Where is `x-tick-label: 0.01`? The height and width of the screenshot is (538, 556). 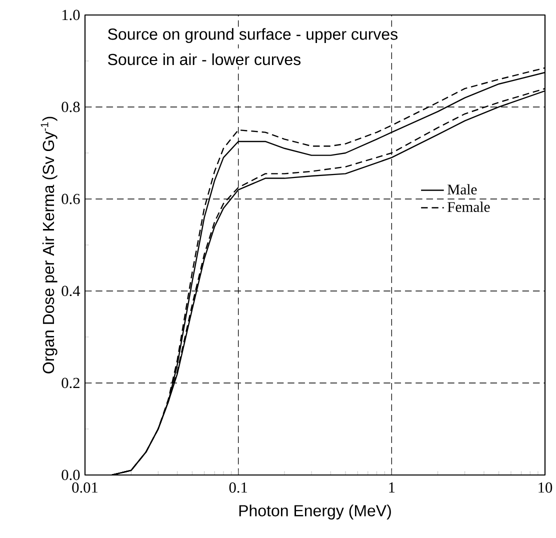 x-tick-label: 0.01 is located at coordinates (85, 487).